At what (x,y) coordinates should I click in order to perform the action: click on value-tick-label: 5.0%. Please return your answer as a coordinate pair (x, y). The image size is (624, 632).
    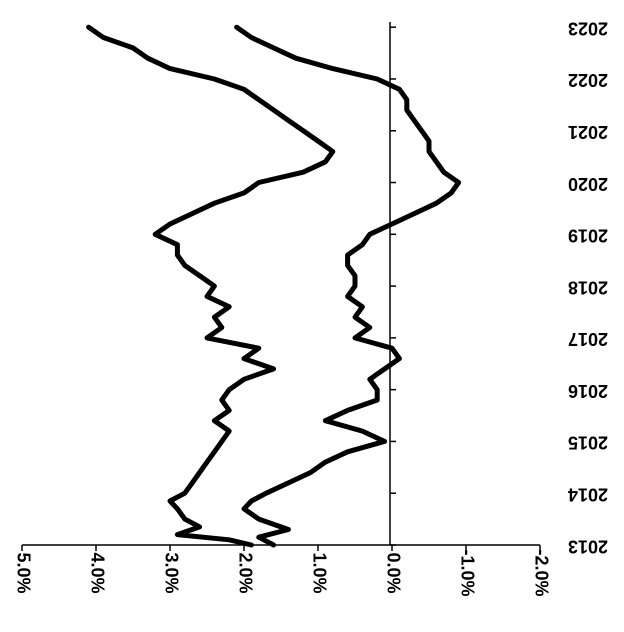
    Looking at the image, I should click on (23, 572).